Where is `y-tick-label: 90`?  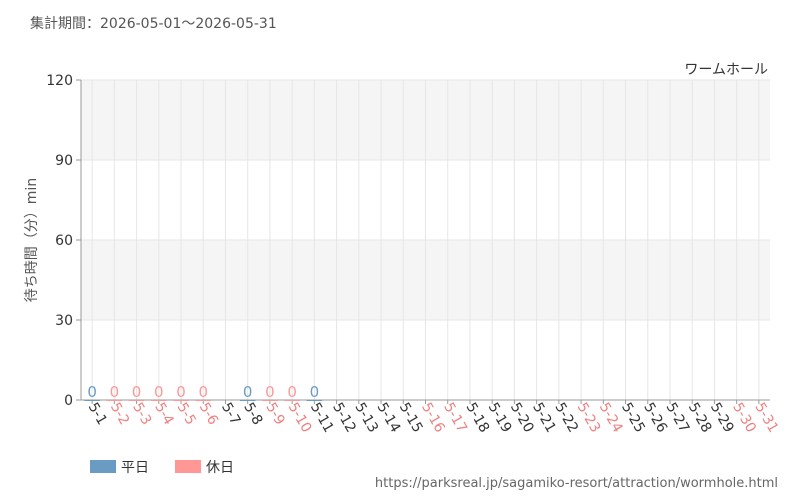 y-tick-label: 90 is located at coordinates (64, 161).